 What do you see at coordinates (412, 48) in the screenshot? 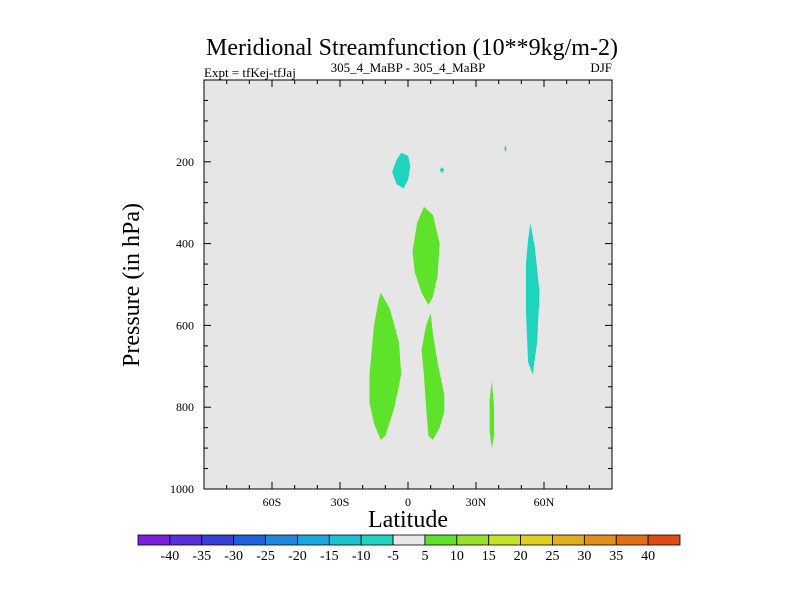
I see `chart-title: Meridional Streamfunction (10**9kg/m-2)` at bounding box center [412, 48].